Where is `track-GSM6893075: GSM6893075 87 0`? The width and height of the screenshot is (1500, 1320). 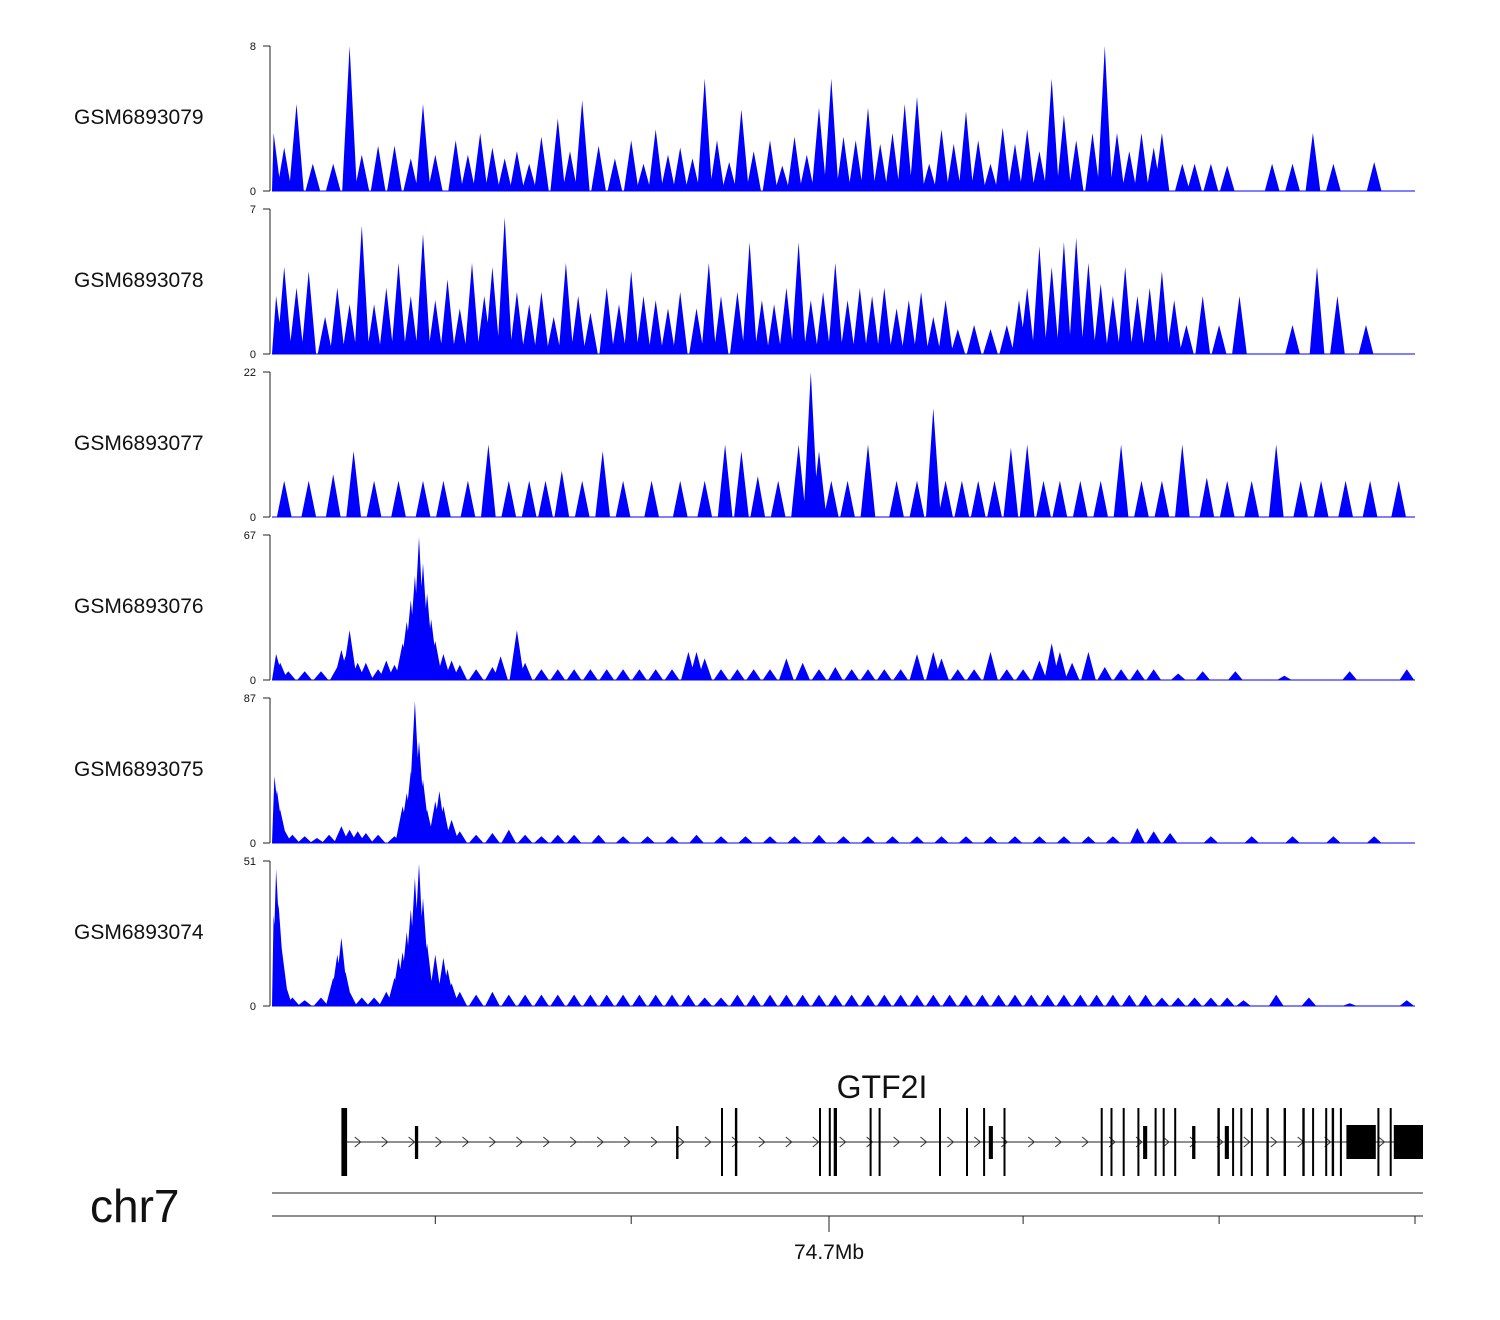 track-GSM6893075: GSM6893075 87 0 is located at coordinates (744, 771).